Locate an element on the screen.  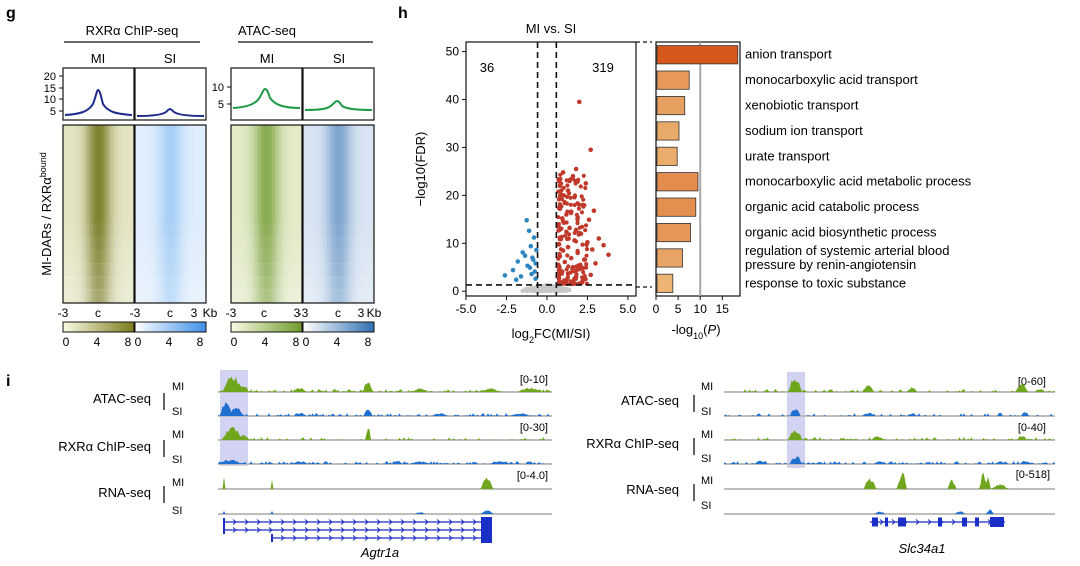
track-label-left-atac: ATAC-seq is located at coordinates (122, 398).